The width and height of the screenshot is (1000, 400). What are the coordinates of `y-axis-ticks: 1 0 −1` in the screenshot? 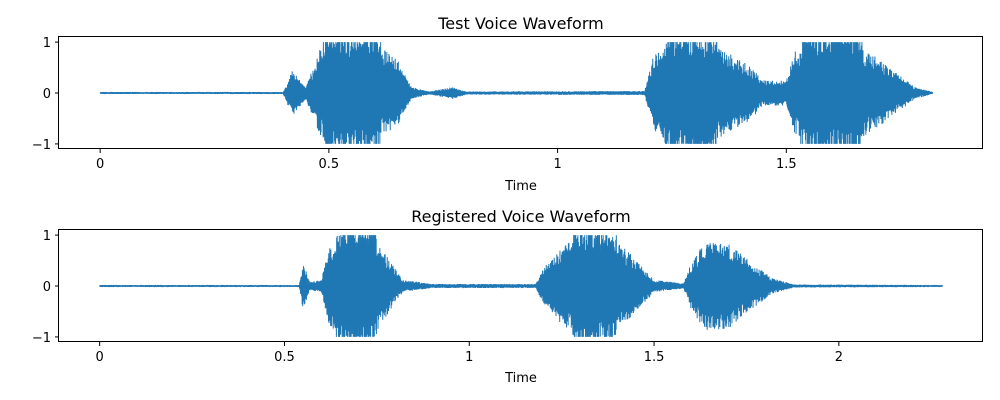 It's located at (45, 94).